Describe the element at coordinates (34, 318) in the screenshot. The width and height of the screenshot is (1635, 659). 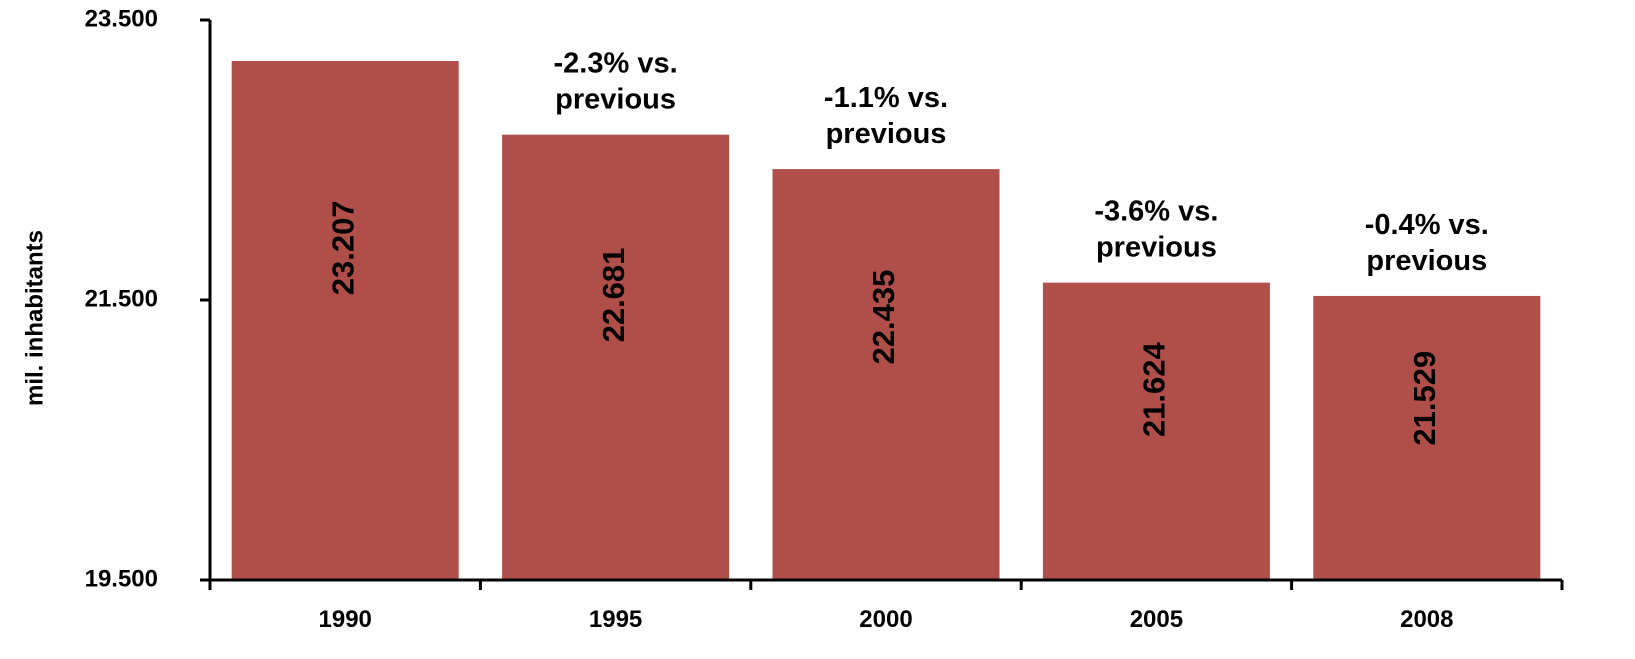
I see `y-axis-title: mil. inhabitants` at that location.